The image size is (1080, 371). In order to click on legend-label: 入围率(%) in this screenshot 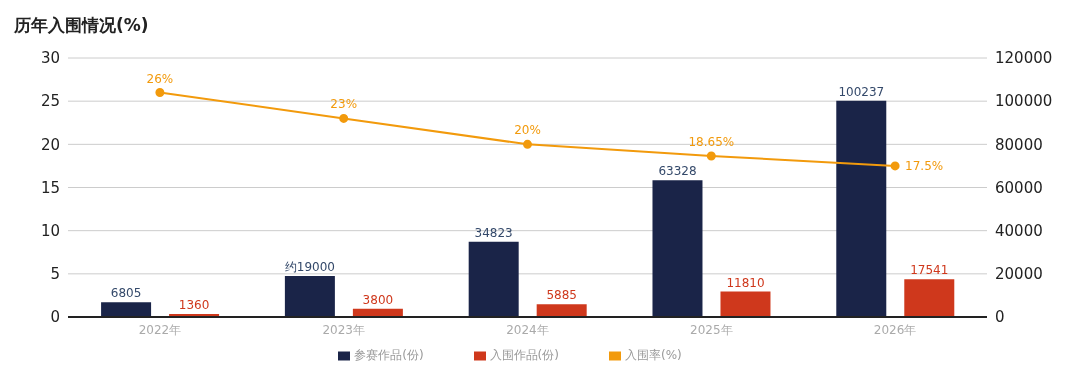, I will do `click(653, 355)`.